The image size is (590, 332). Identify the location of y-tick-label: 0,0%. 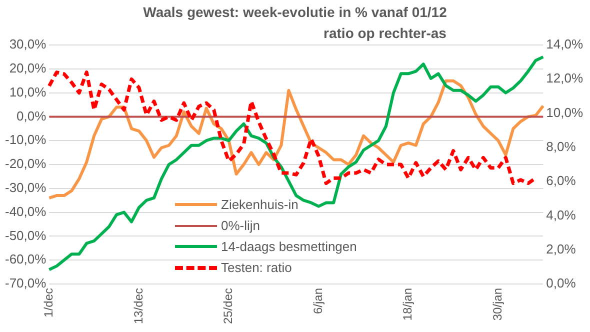
(31, 116).